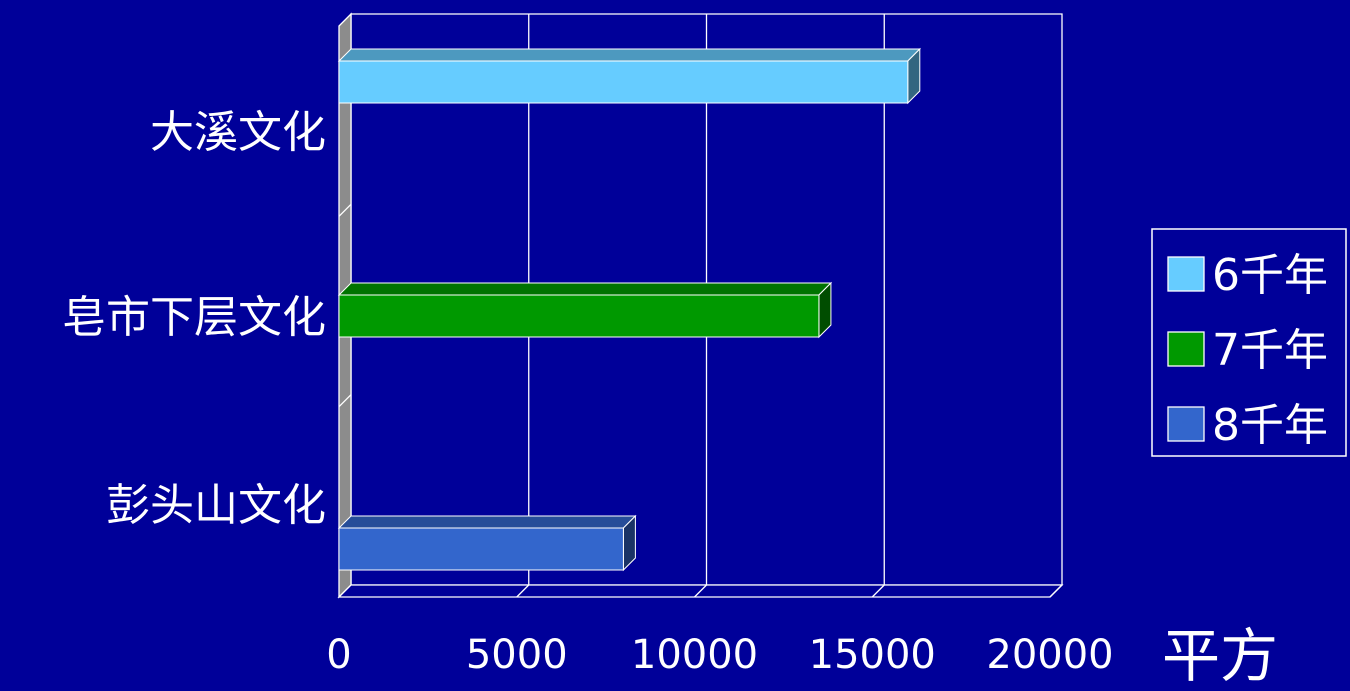  Describe the element at coordinates (238, 132) in the screenshot. I see `category-label: 大溪文化` at that location.